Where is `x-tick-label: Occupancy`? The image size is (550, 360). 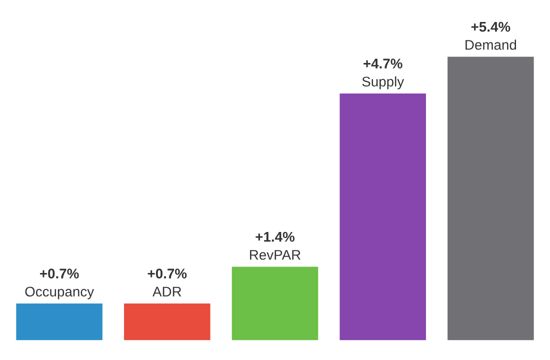
x-tick-label: Occupancy is located at coordinates (59, 293).